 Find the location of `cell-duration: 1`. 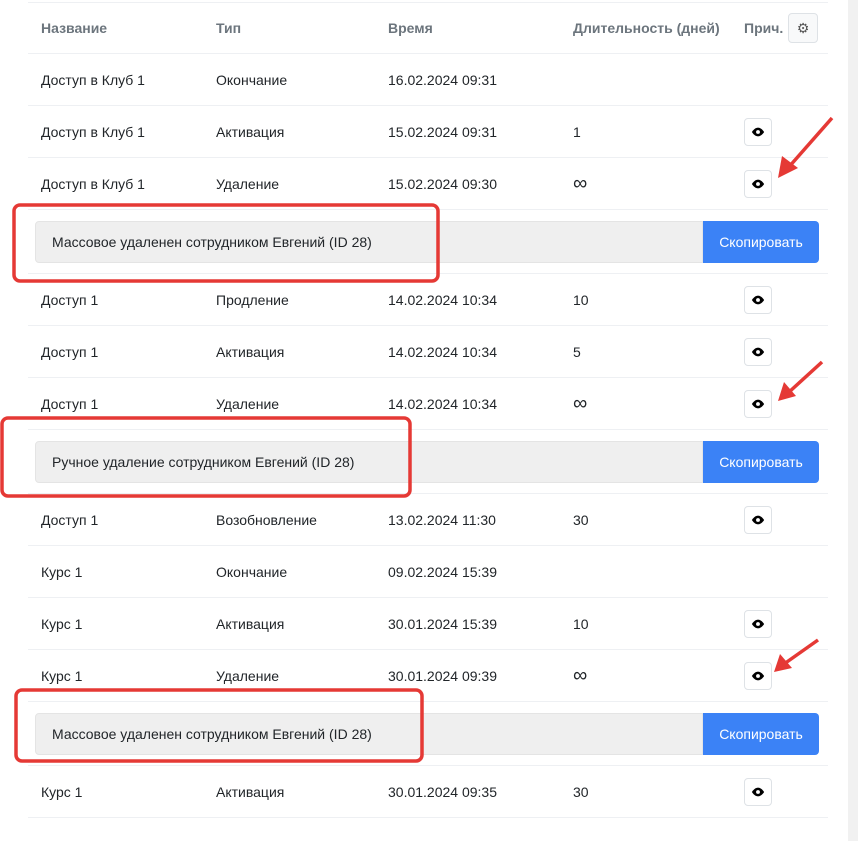

cell-duration: 1 is located at coordinates (577, 131).